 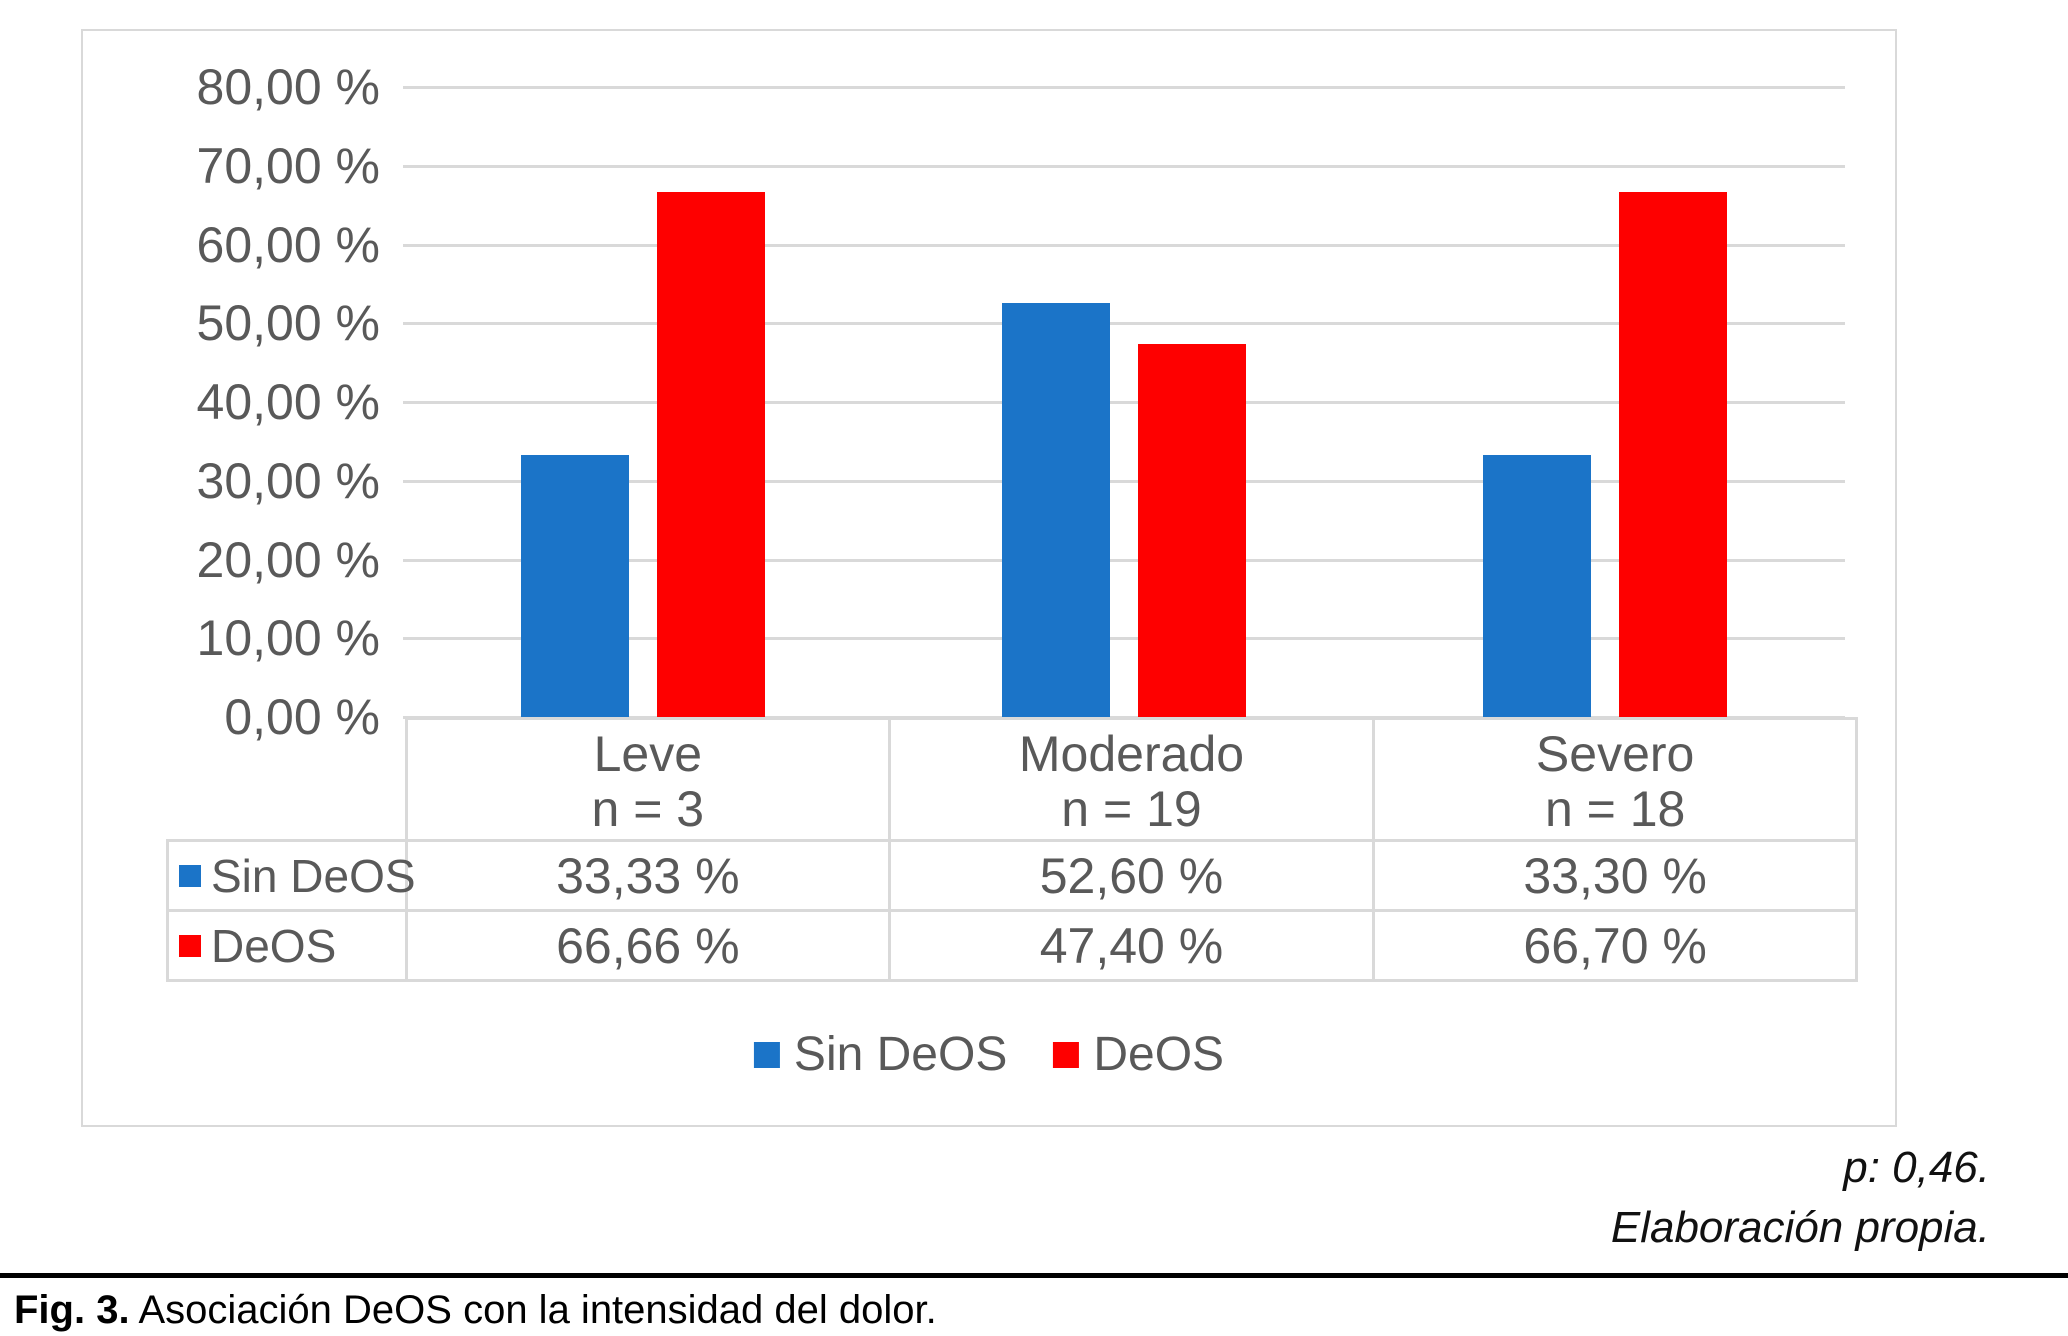 I want to click on category-header-cell: Severo n = 18, so click(x=1615, y=779).